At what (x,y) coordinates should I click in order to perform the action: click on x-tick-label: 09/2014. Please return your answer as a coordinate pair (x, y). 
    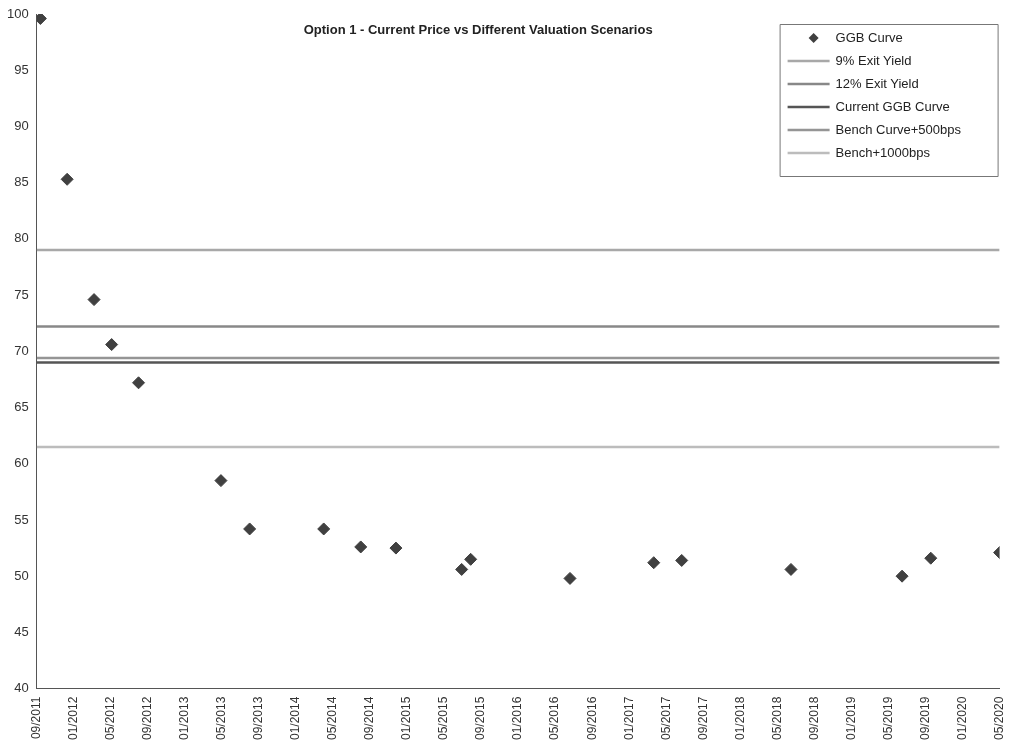
    Looking at the image, I should click on (369, 718).